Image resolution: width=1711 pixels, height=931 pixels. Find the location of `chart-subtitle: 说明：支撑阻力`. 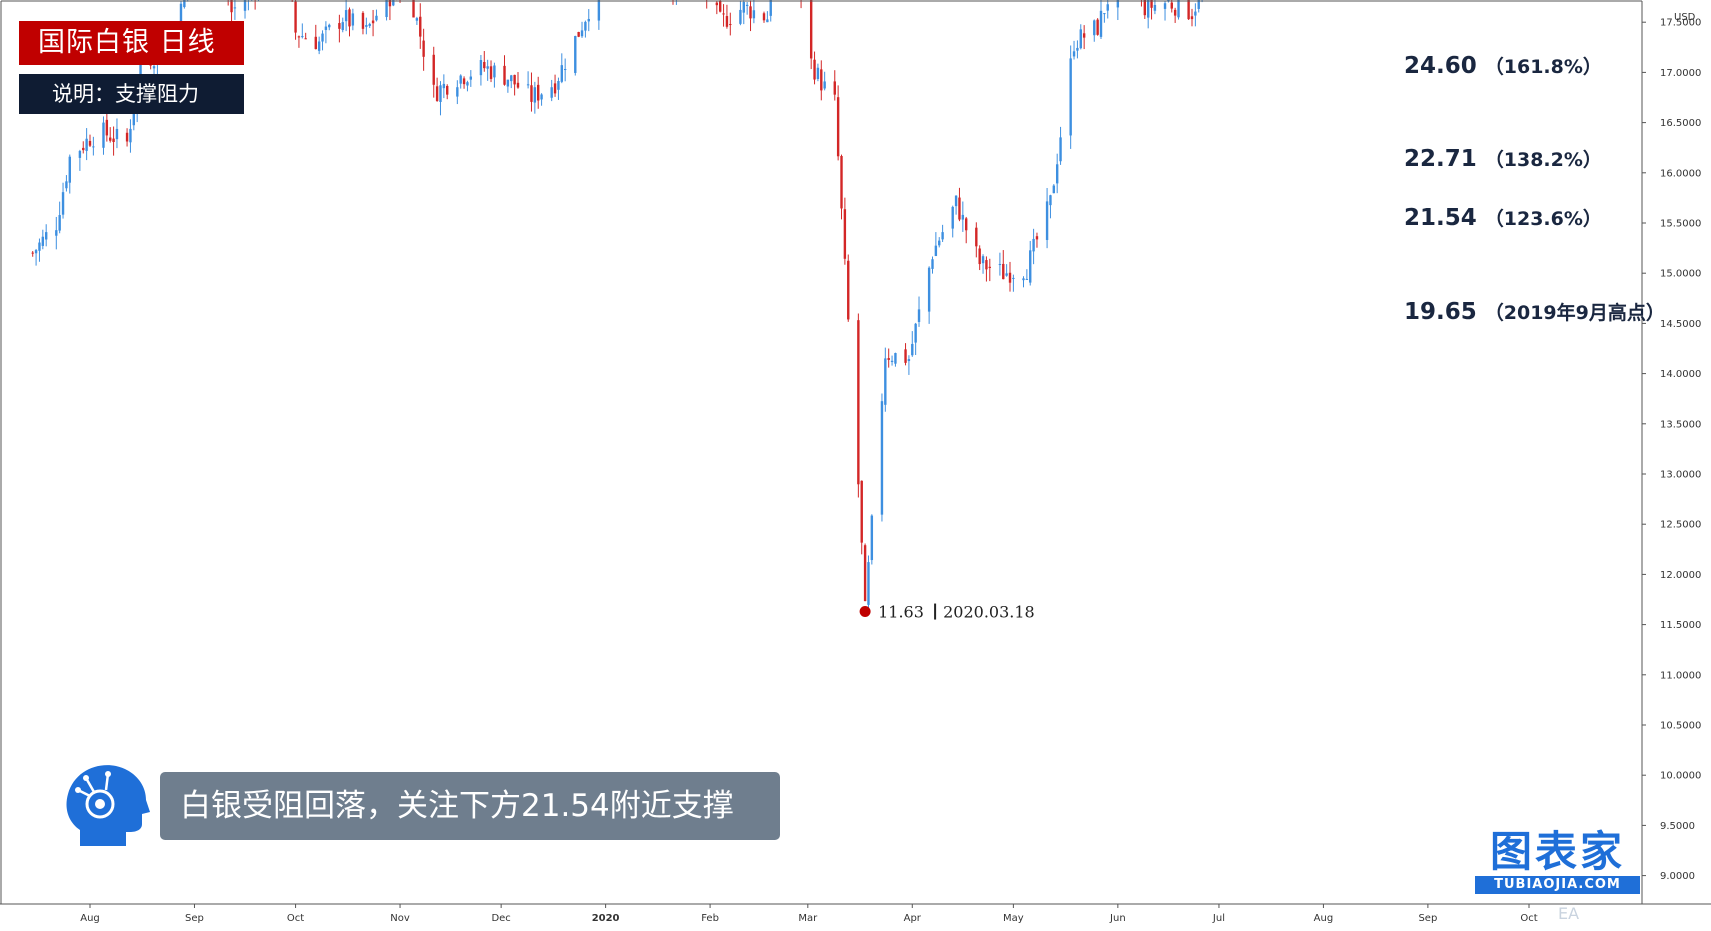

chart-subtitle: 说明：支撑阻力 is located at coordinates (131, 94).